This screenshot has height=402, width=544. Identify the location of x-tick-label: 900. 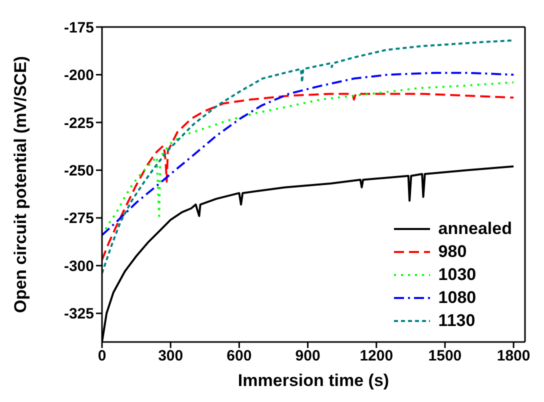
(307, 356).